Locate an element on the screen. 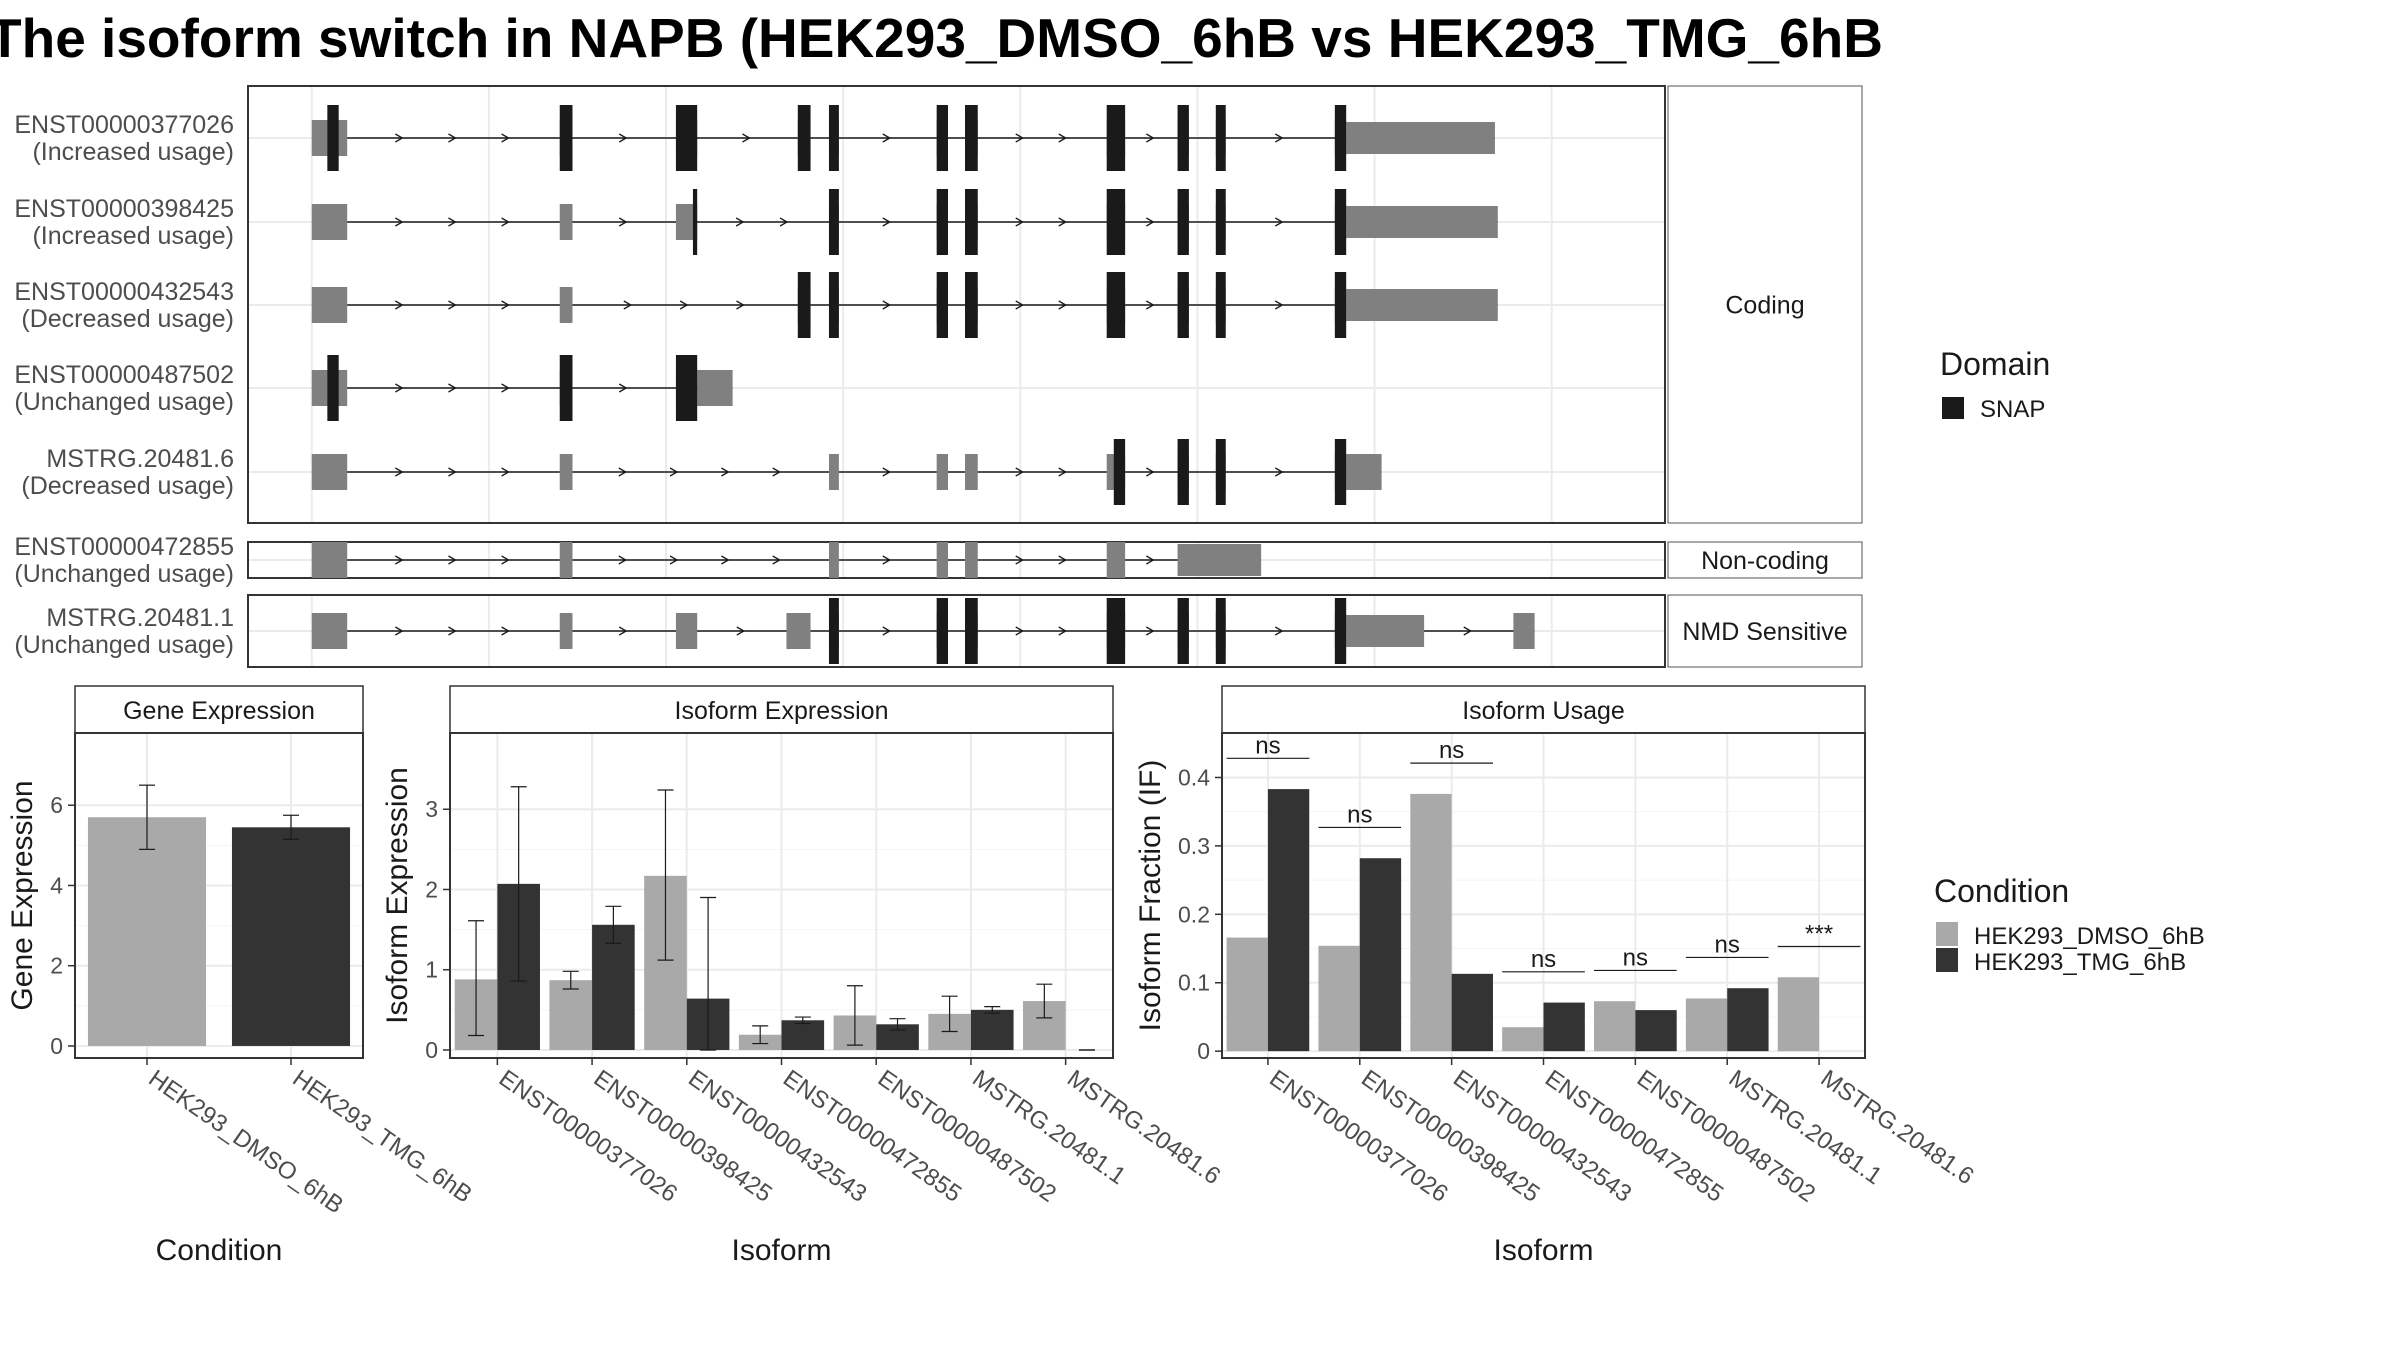  y-axis-title: Isoform Expression is located at coordinates (397, 895).